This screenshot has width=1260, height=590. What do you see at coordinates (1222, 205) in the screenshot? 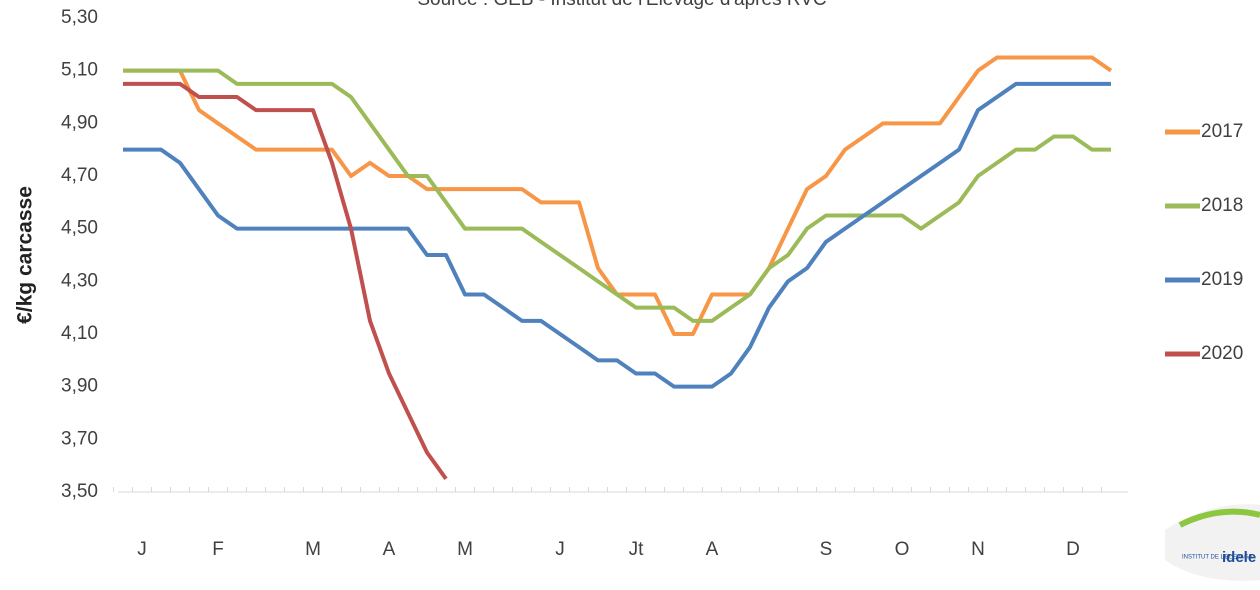
I see `legend-label: 2018` at bounding box center [1222, 205].